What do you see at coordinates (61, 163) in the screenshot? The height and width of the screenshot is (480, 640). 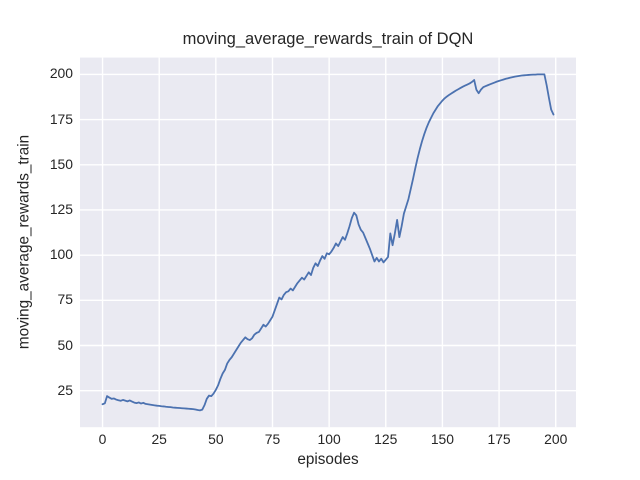 I see `y-tick-label: 150` at bounding box center [61, 163].